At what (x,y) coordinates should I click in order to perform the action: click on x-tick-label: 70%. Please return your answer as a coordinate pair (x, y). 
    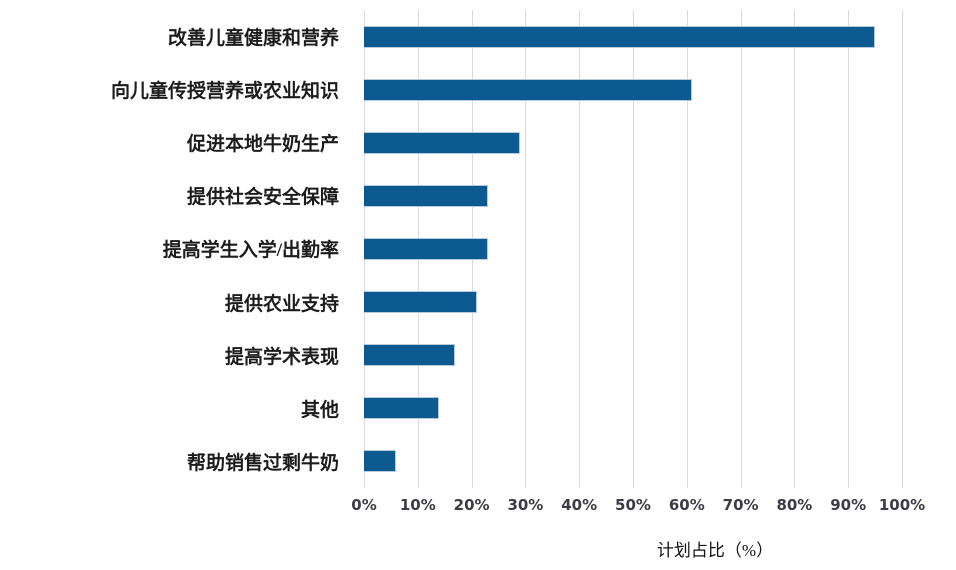
    Looking at the image, I should click on (740, 505).